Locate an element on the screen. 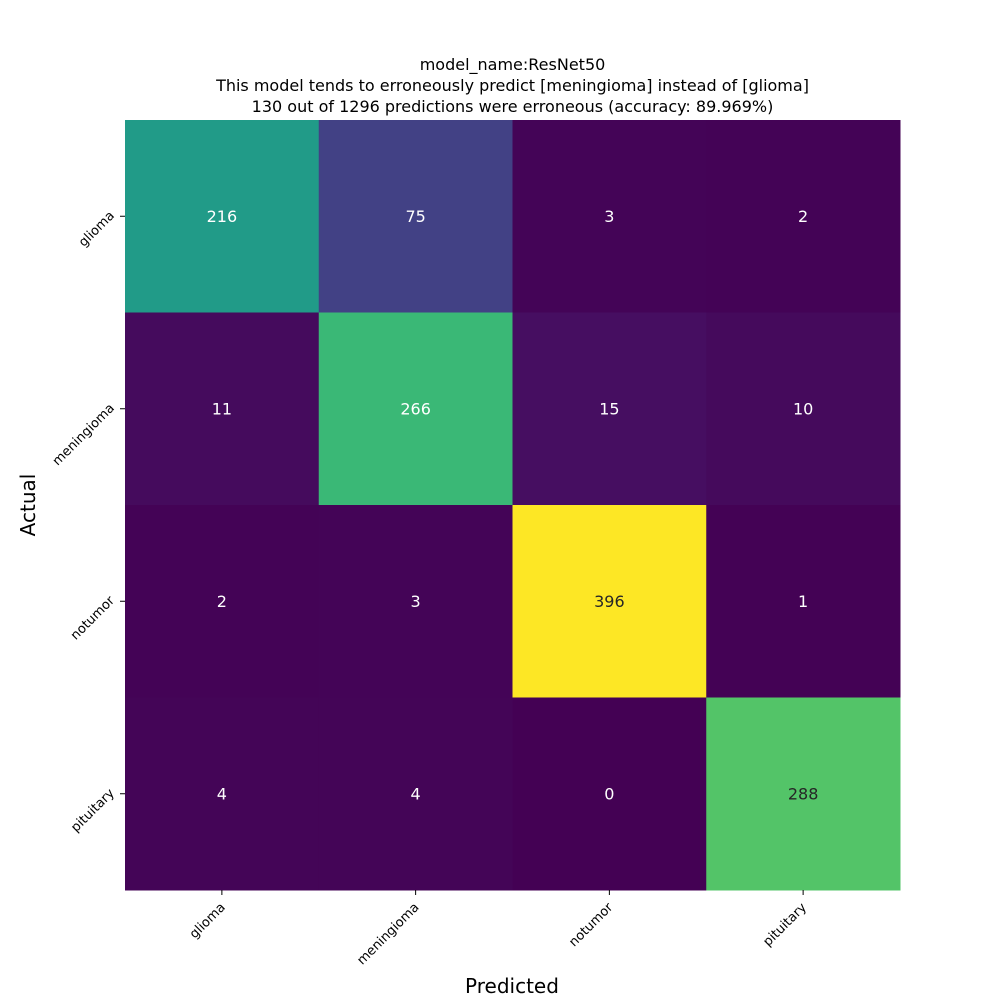 This screenshot has width=1000, height=1000. x-tick-label: meningioma is located at coordinates (388, 934).